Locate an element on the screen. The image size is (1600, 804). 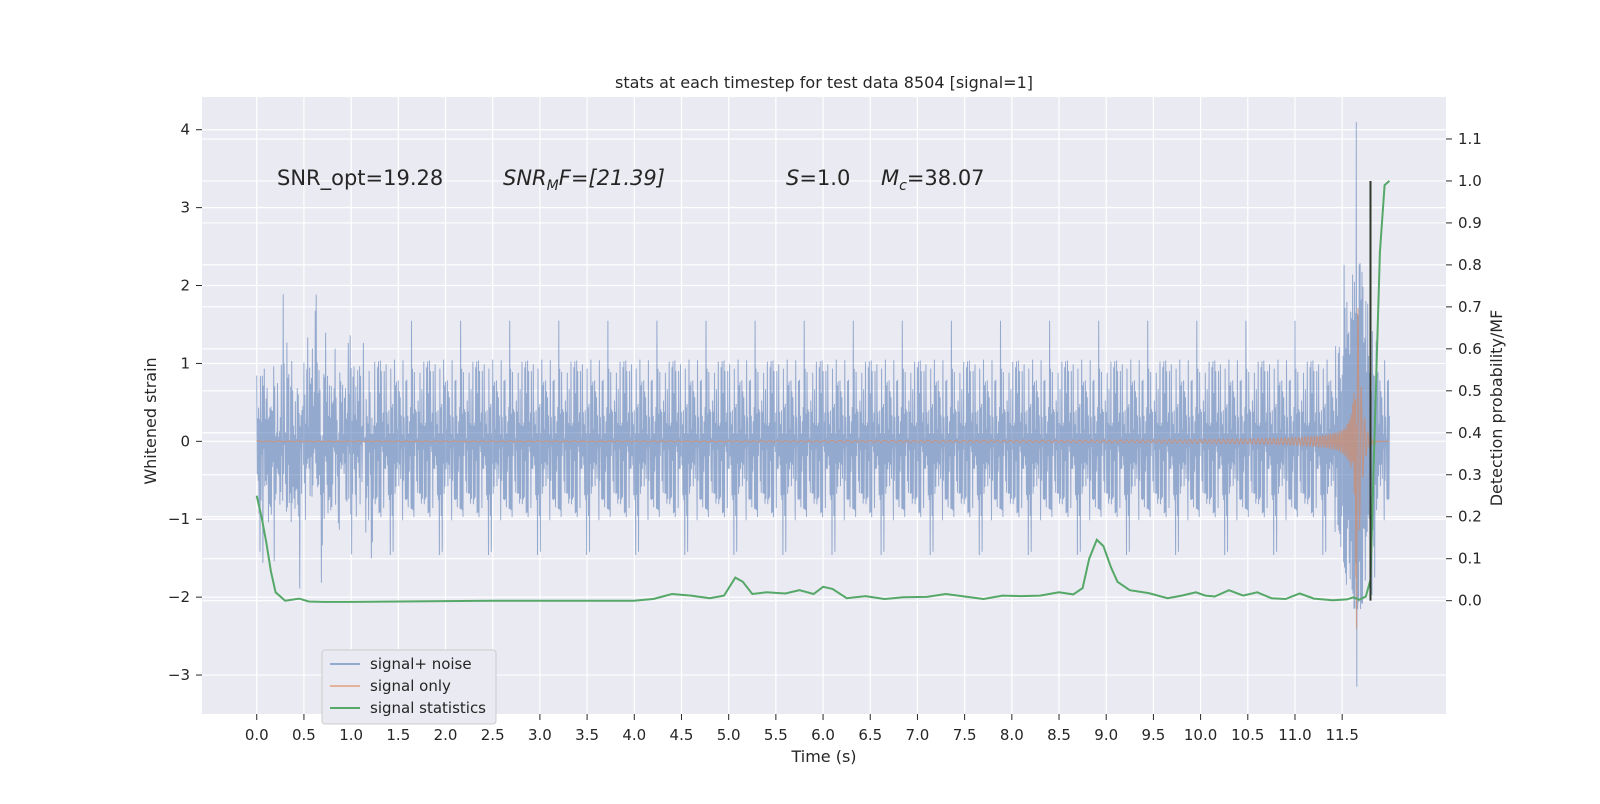
y-left-tick-label: 3 is located at coordinates (185, 208).